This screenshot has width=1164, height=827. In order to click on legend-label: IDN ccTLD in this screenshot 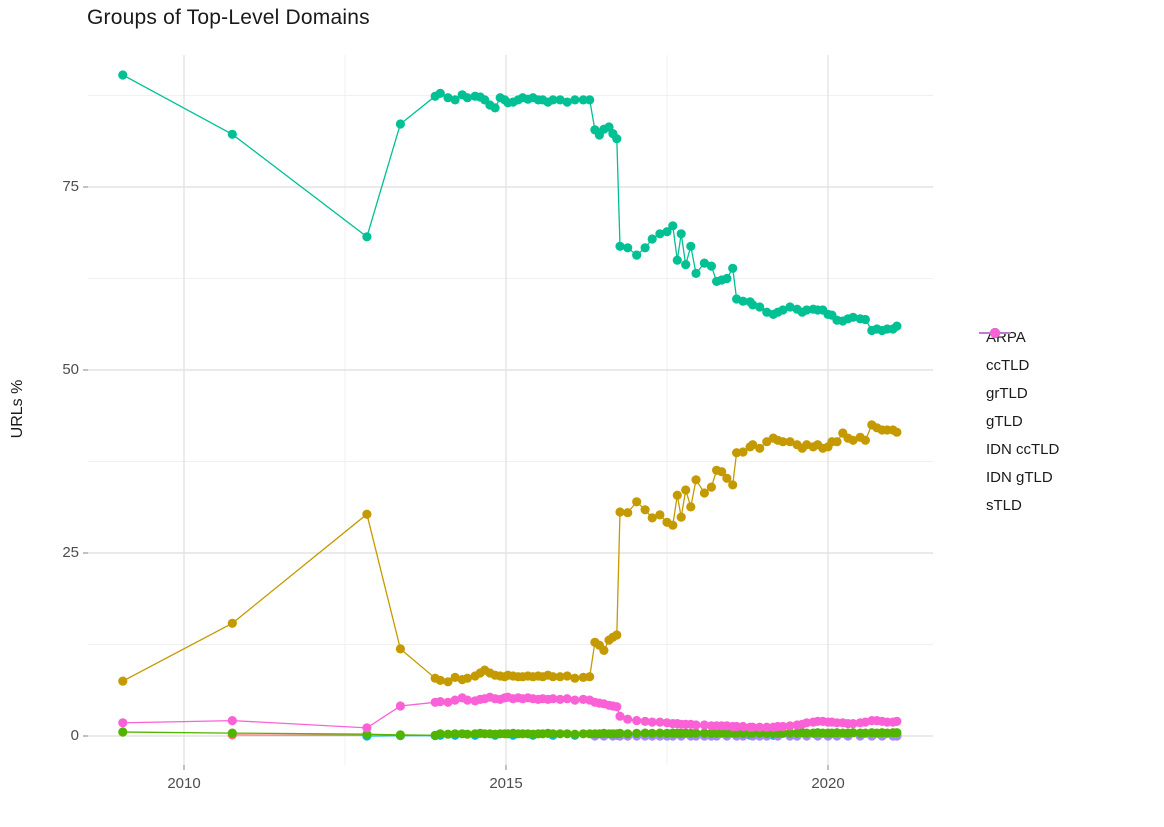, I will do `click(1023, 449)`.